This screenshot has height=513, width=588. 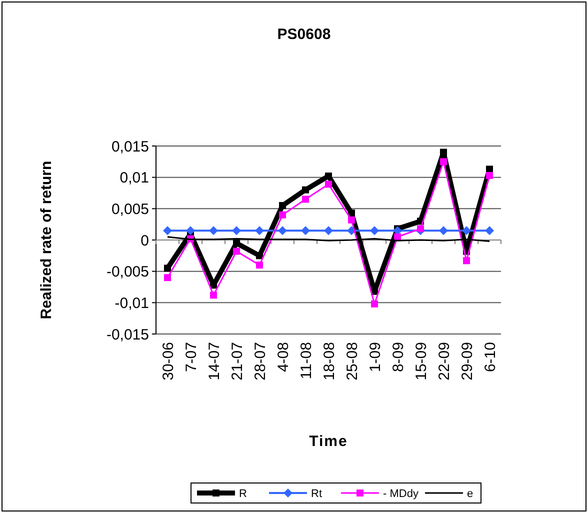 I want to click on x-tick-label: 28-07, so click(x=260, y=361).